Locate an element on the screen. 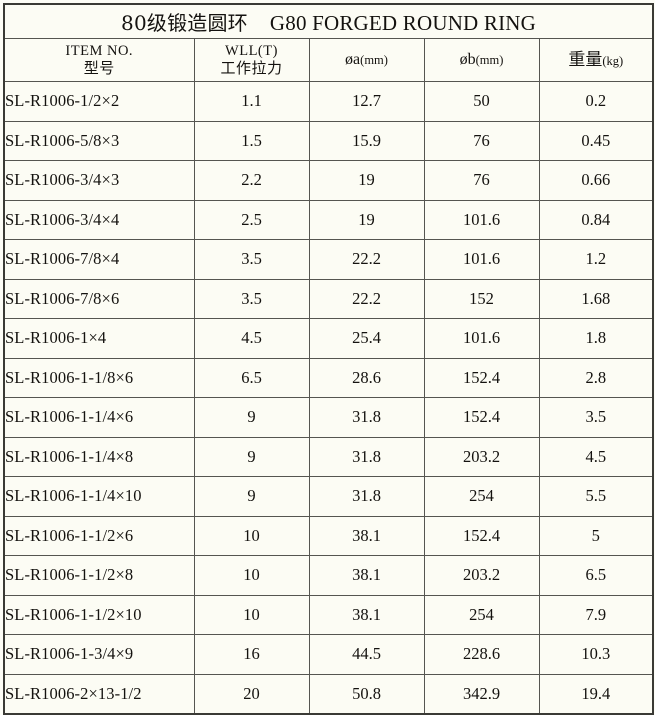 Image resolution: width=655 pixels, height=715 pixels. column-header-dia-b: øb(mm) is located at coordinates (481, 60).